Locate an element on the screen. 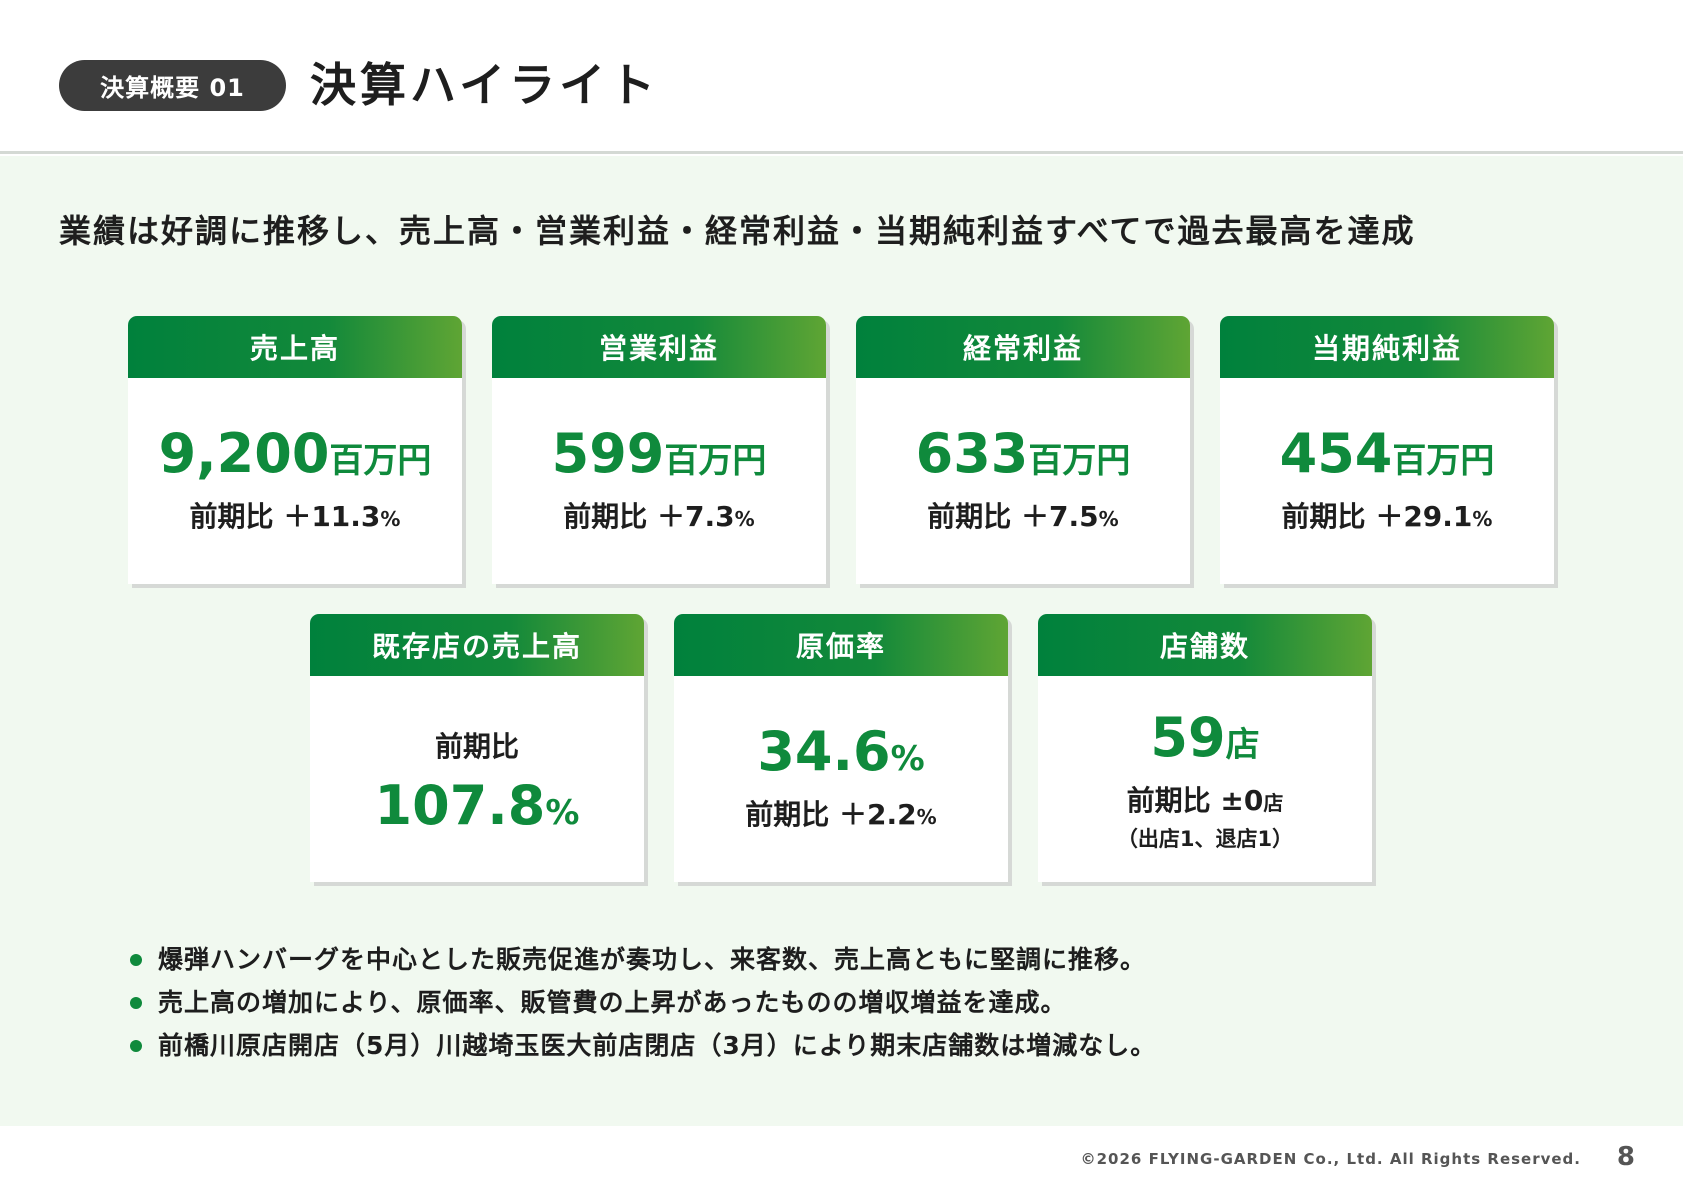  card-title: 売上高 is located at coordinates (295, 347).